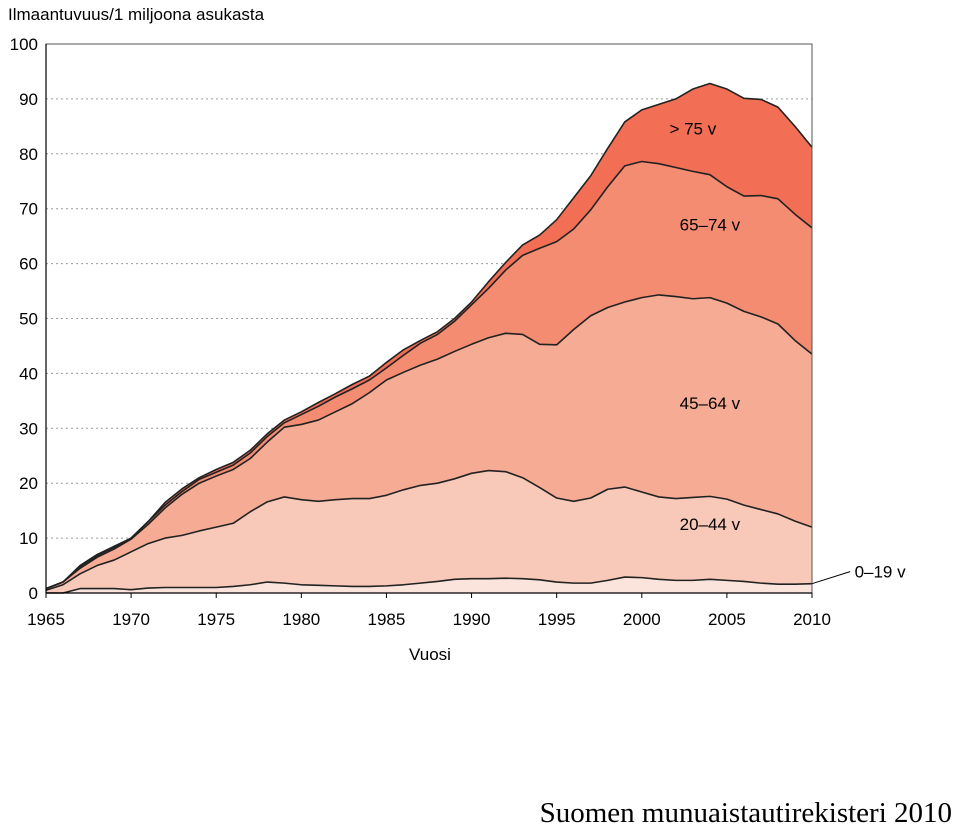  I want to click on y-tick-label: 60, so click(28, 264).